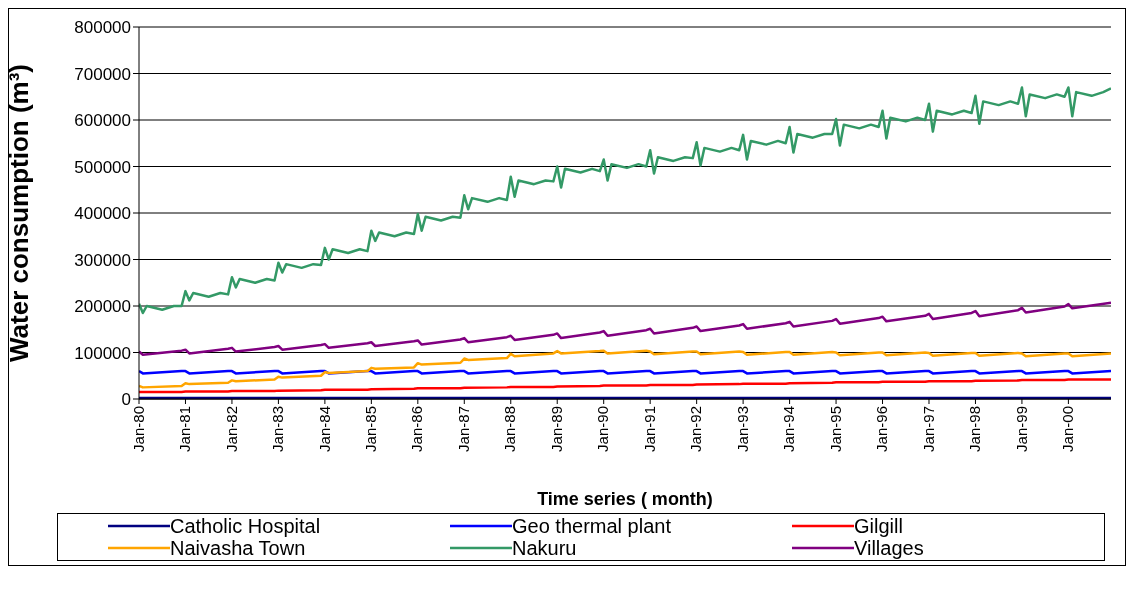 The height and width of the screenshot is (612, 1136). I want to click on y-tick-label: 500000, so click(102, 167).